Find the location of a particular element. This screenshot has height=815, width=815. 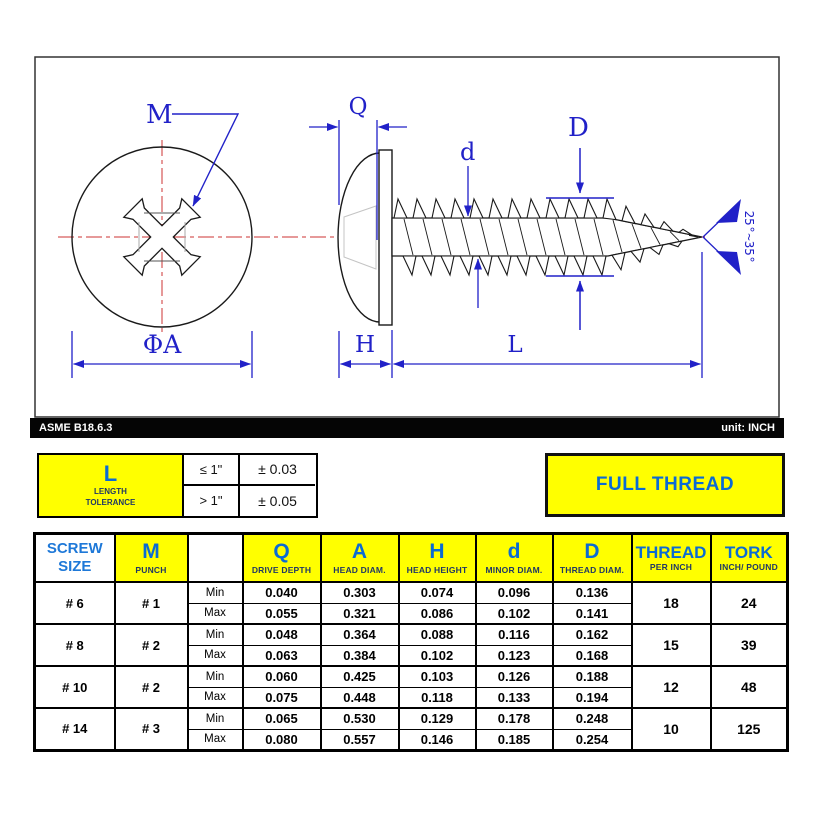

cell-punch: # 3 is located at coordinates (151, 729).